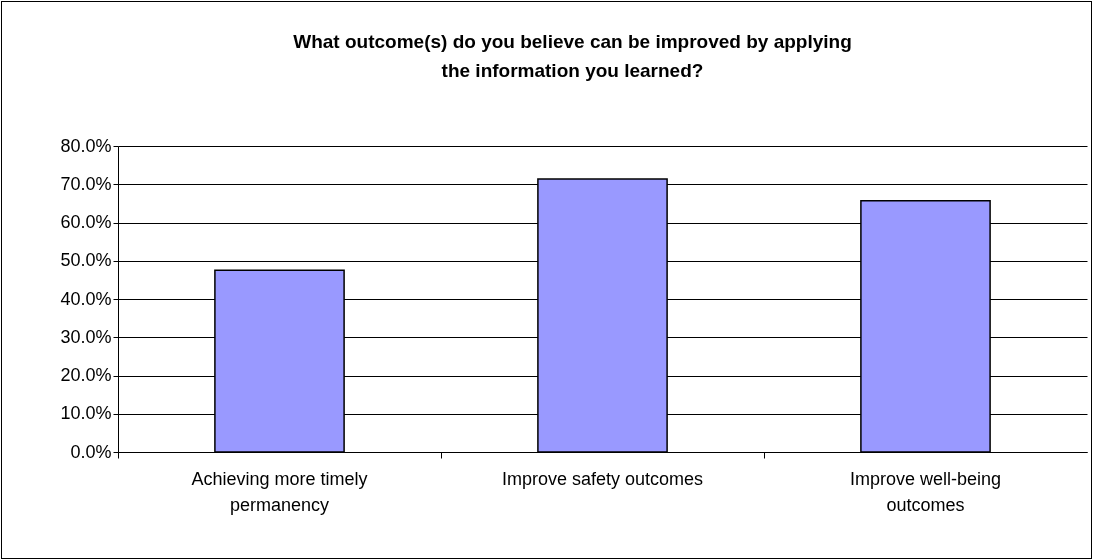 The width and height of the screenshot is (1093, 560). Describe the element at coordinates (86, 260) in the screenshot. I see `y-tick-label: 50.0%` at that location.